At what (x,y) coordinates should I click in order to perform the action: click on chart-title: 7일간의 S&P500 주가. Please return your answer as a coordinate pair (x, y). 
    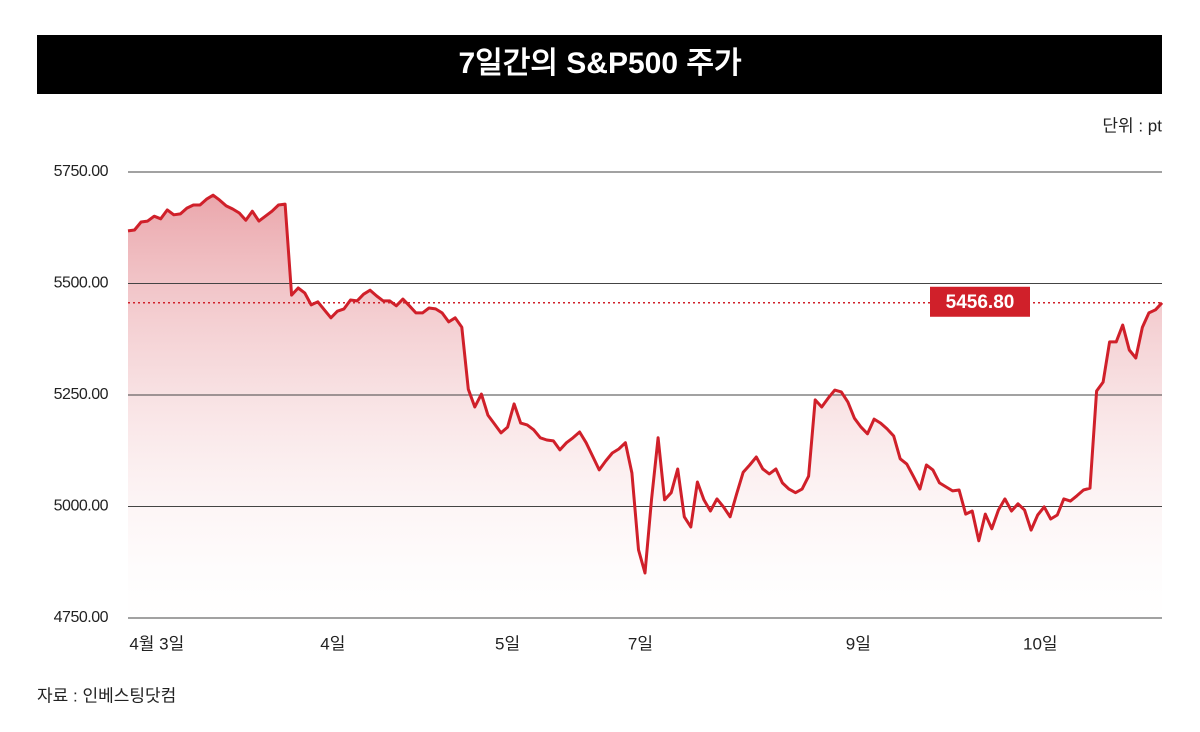
    Looking at the image, I should click on (599, 63).